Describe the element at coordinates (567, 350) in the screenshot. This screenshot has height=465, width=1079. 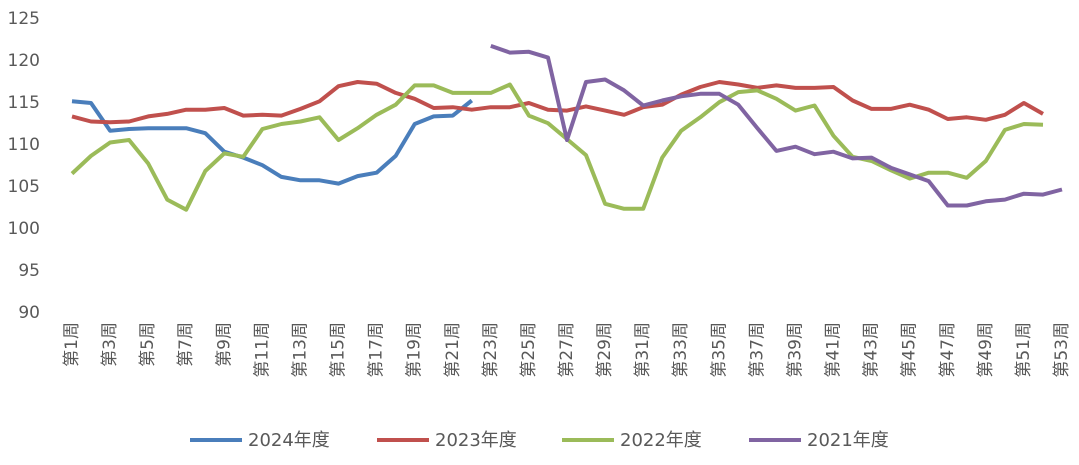
I see `x-tick-label: 第27周` at that location.